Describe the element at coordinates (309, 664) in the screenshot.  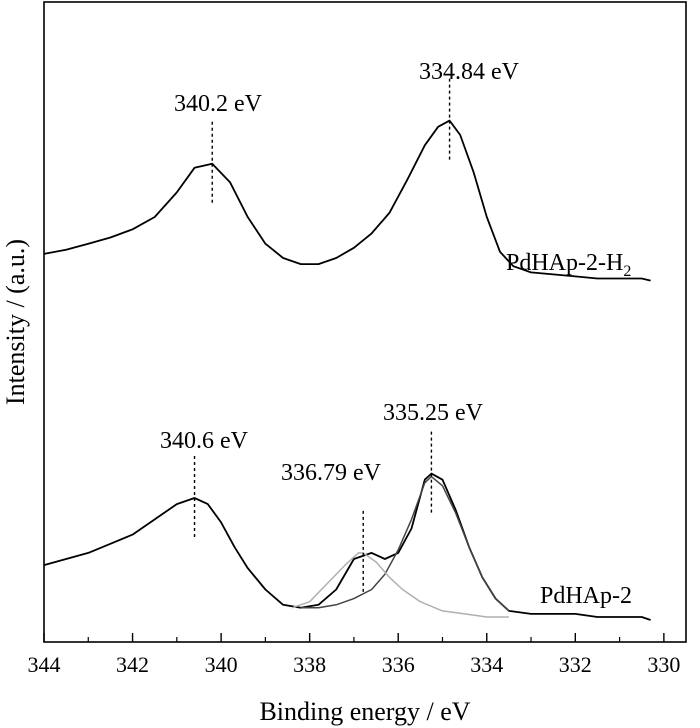
I see `x-tick-label-338: 338` at that location.